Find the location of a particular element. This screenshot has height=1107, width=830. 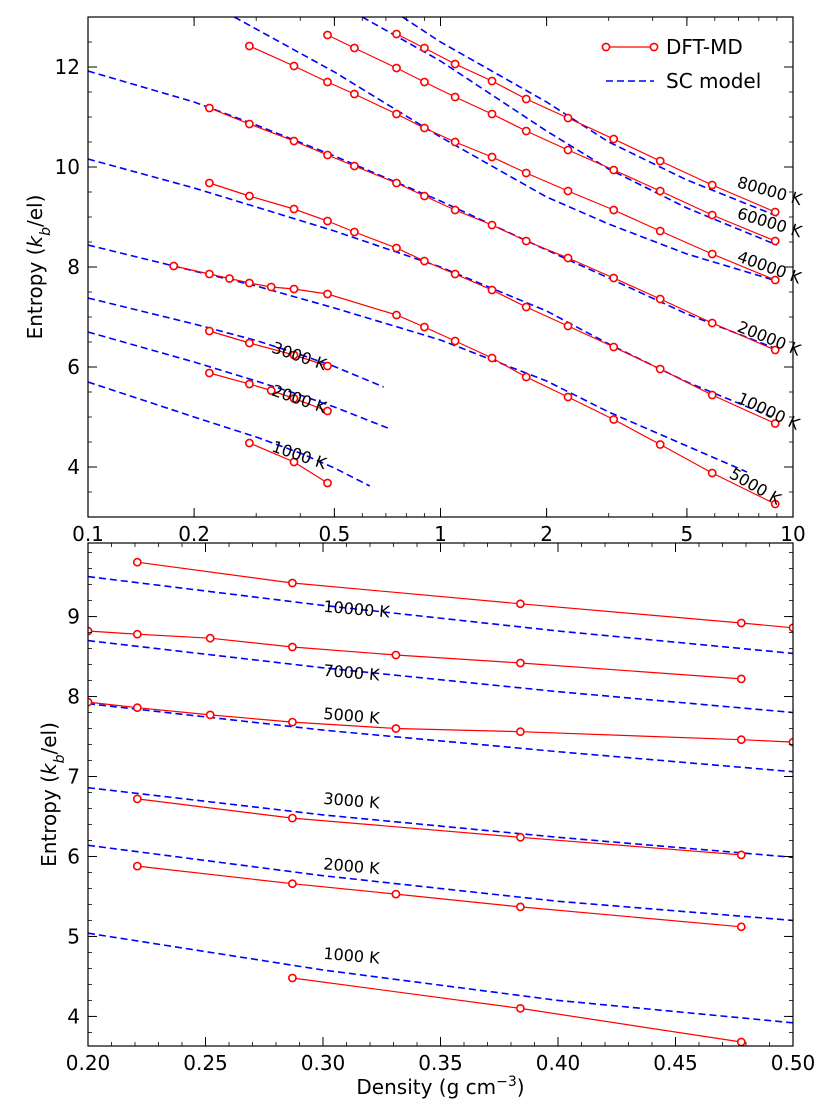

top-sc-model-2000-k-line is located at coordinates (239, 380).